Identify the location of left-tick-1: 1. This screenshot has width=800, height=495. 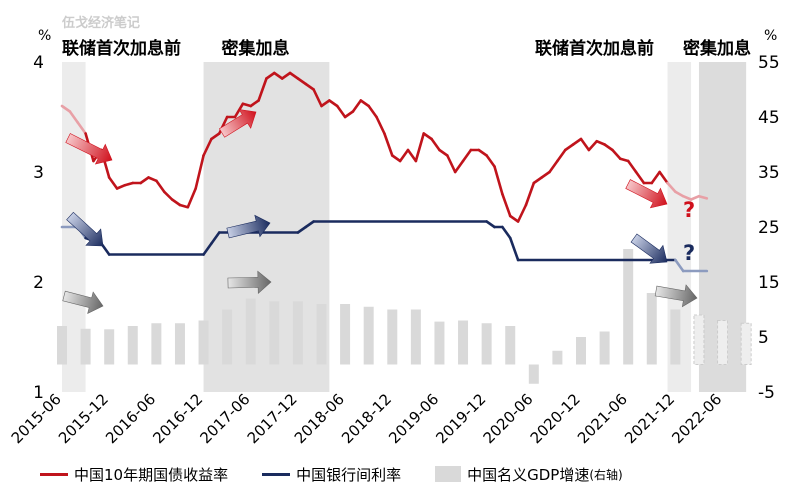
(38, 393).